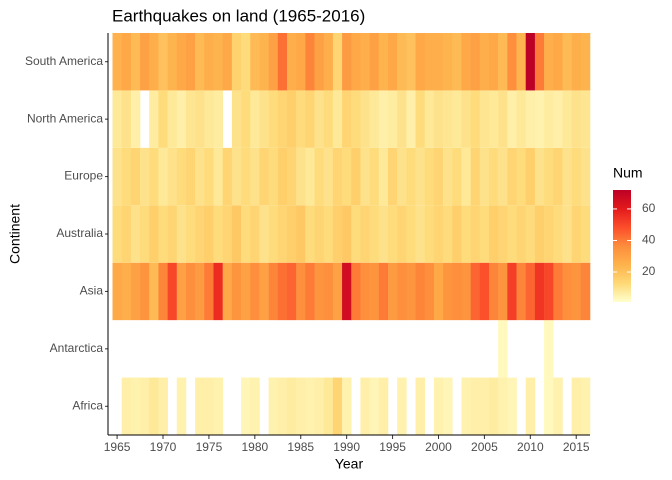 This screenshot has width=672, height=480. I want to click on x-tick-label: 1970, so click(163, 447).